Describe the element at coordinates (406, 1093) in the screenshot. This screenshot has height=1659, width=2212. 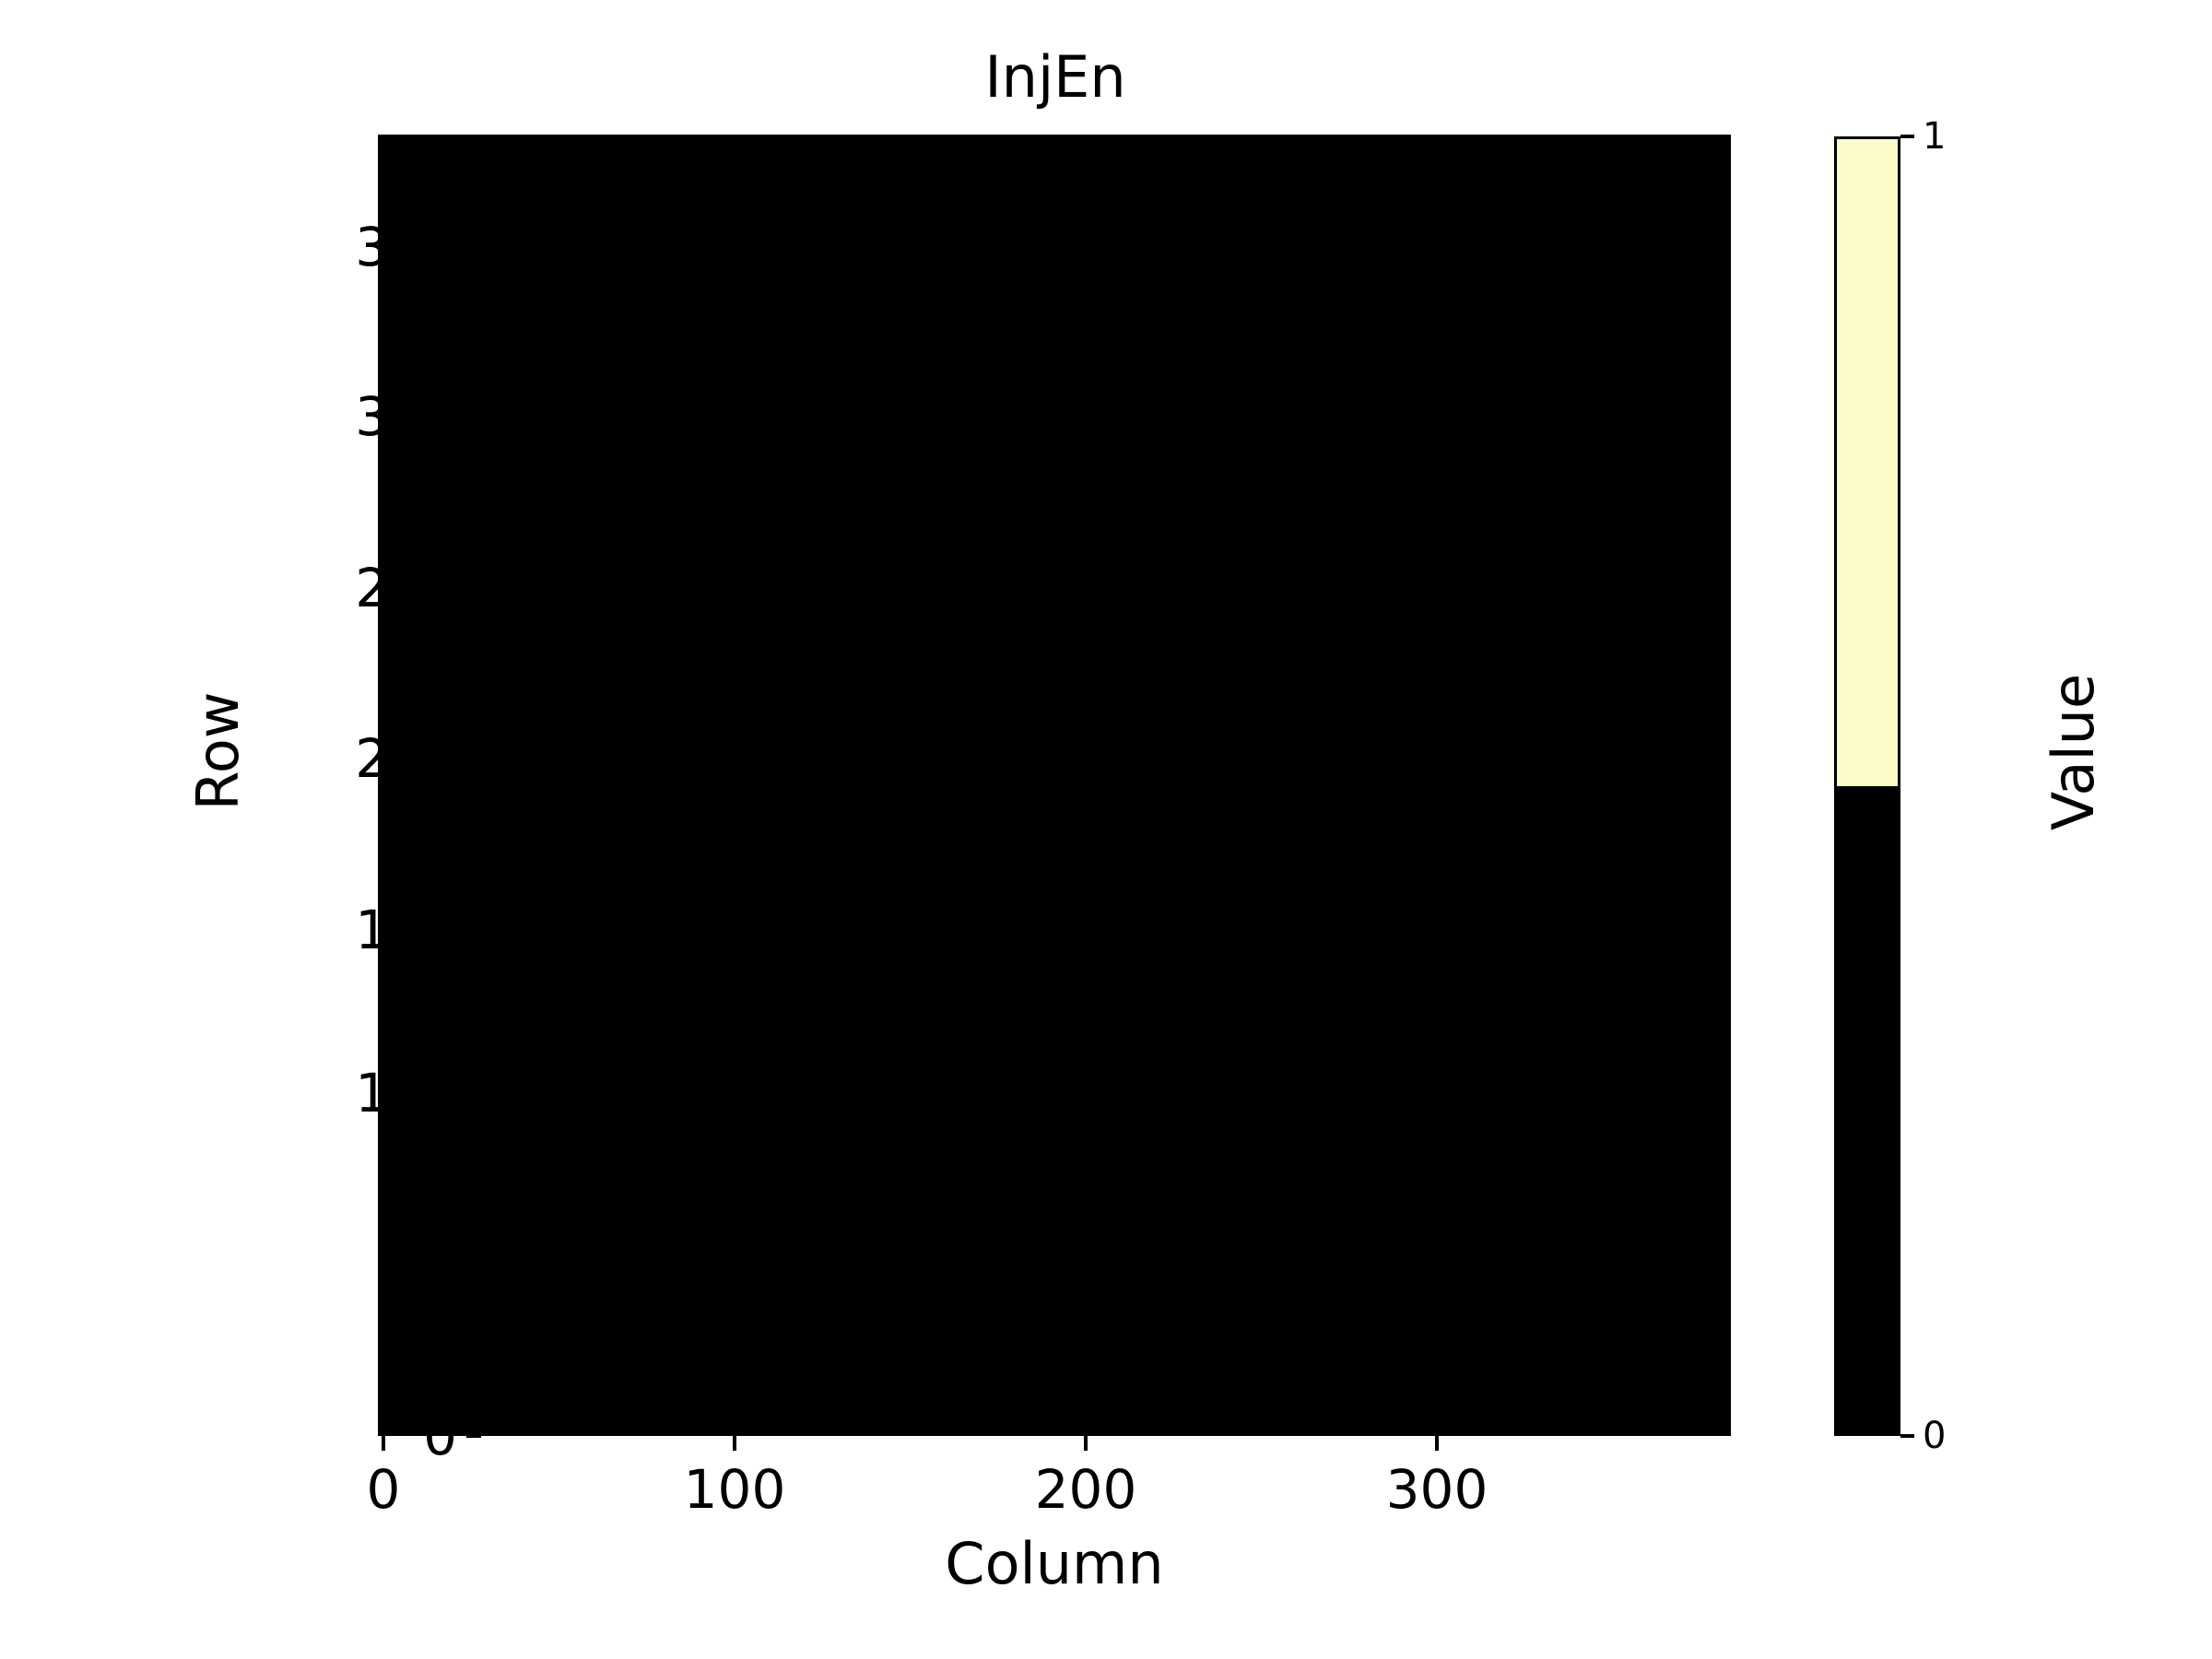
I see `y-tick-label: 100` at that location.